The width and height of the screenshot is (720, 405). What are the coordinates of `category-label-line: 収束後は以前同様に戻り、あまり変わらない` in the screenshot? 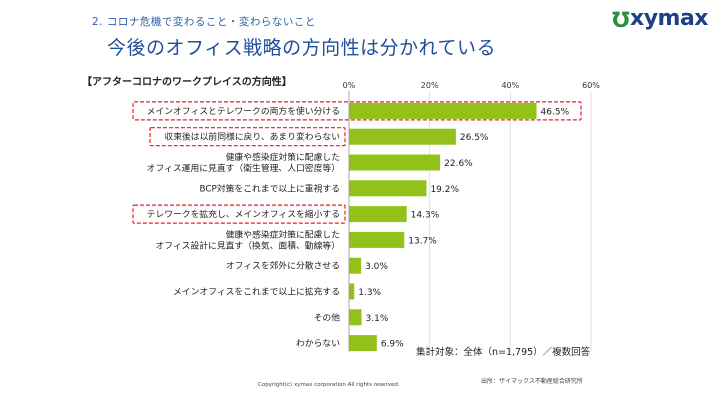 It's located at (252, 137).